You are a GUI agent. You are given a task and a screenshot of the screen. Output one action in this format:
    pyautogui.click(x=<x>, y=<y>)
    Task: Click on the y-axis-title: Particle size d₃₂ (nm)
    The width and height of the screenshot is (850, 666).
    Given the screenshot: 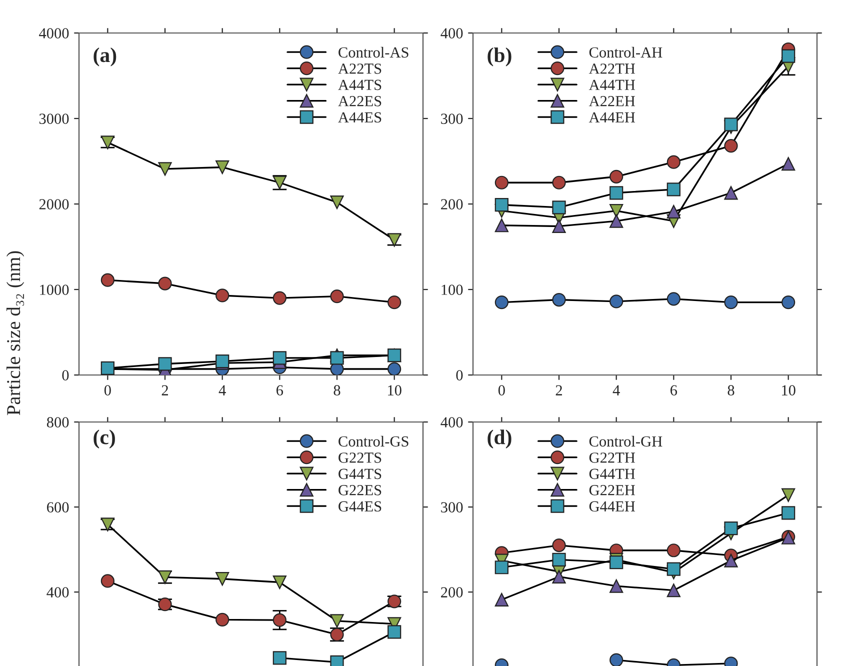 What is the action you would take?
    pyautogui.click(x=15, y=333)
    